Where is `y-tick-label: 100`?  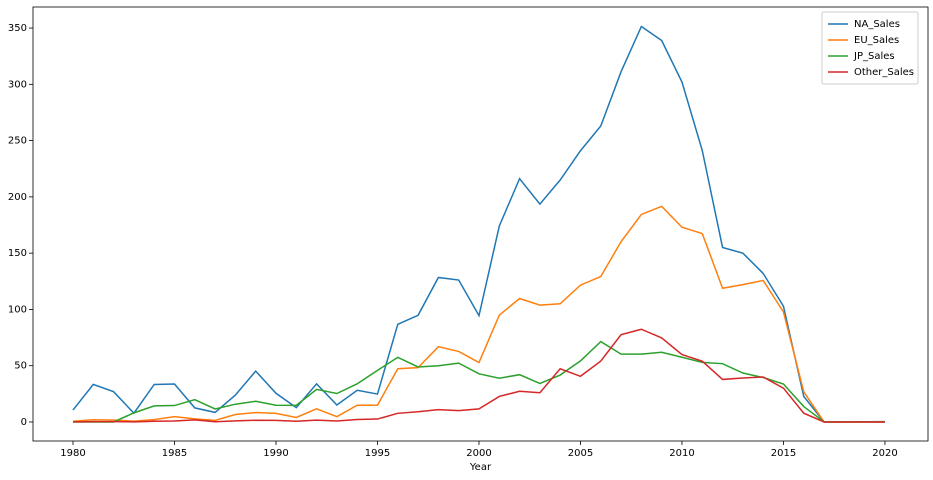
y-tick-label: 100 is located at coordinates (17, 309).